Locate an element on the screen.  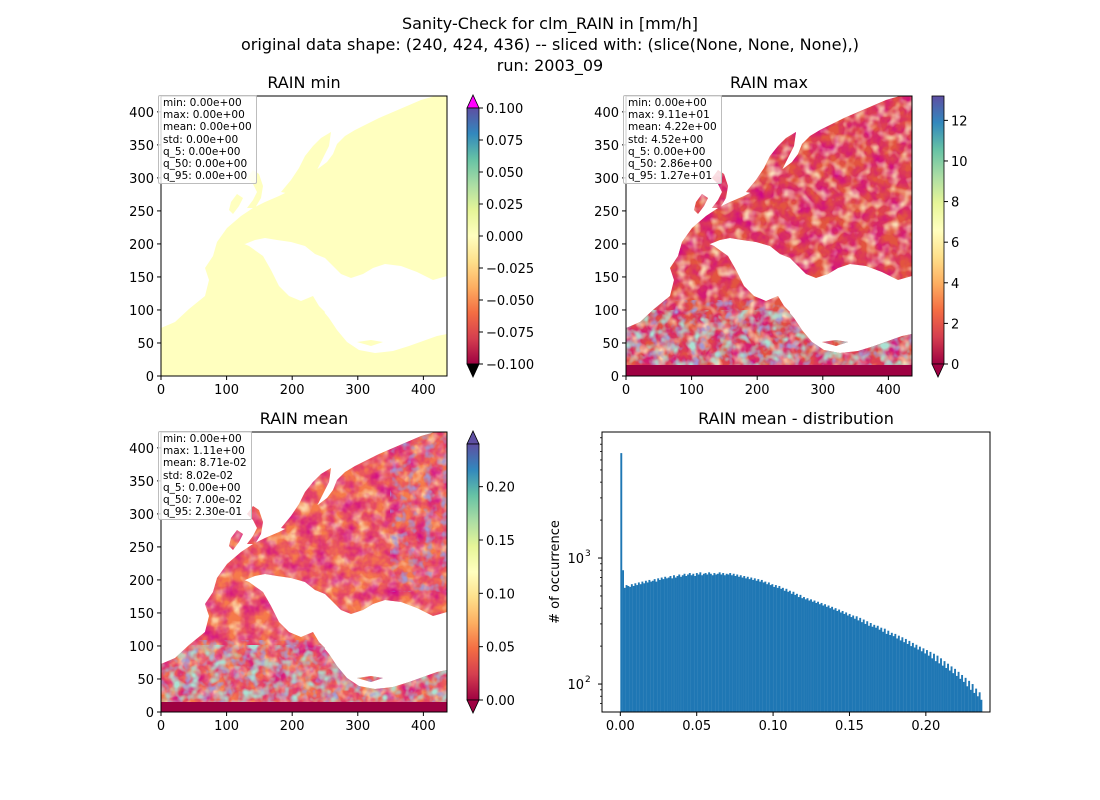
y-tick-label: 400 is located at coordinates (141, 449).